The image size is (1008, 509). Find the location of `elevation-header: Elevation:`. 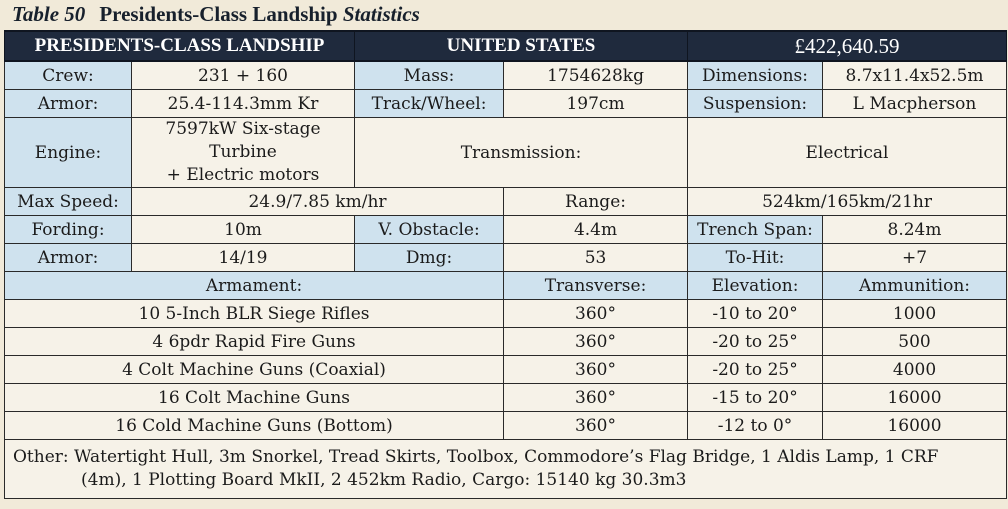

elevation-header: Elevation: is located at coordinates (755, 285).